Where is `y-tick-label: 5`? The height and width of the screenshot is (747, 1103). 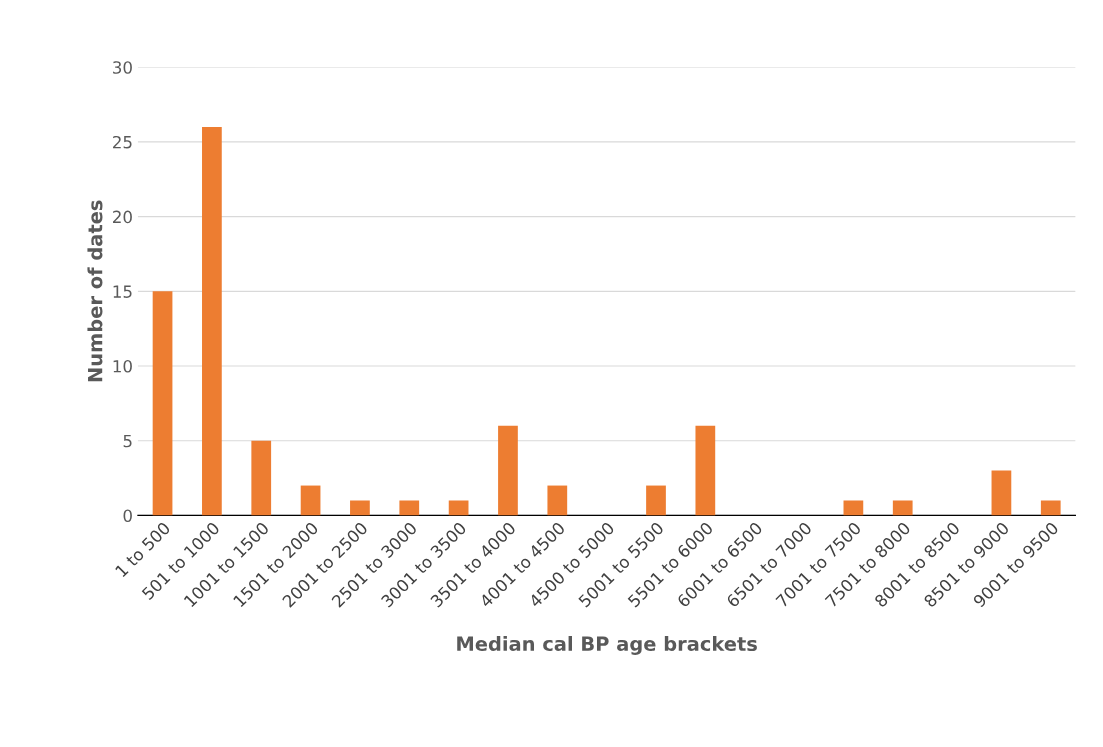 y-tick-label: 5 is located at coordinates (127, 441).